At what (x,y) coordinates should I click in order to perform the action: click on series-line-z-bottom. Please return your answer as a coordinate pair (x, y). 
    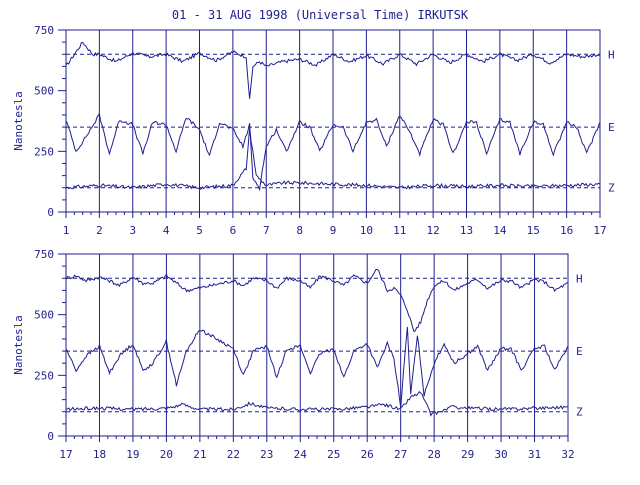
    Looking at the image, I should click on (317, 404).